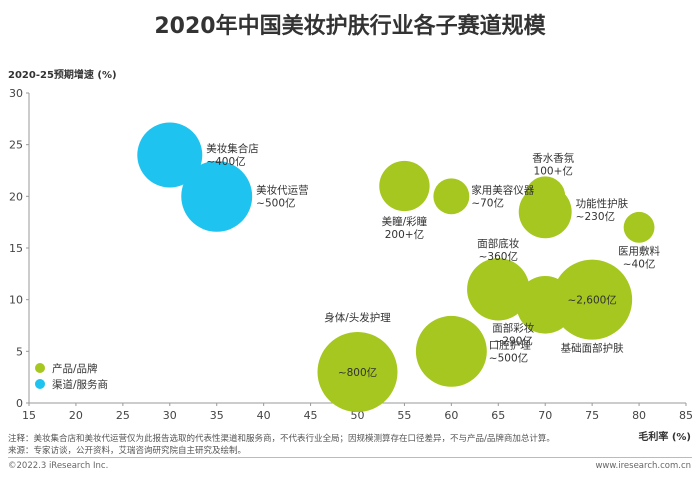 The height and width of the screenshot is (478, 700). I want to click on y-tick-label: 20, so click(16, 196).